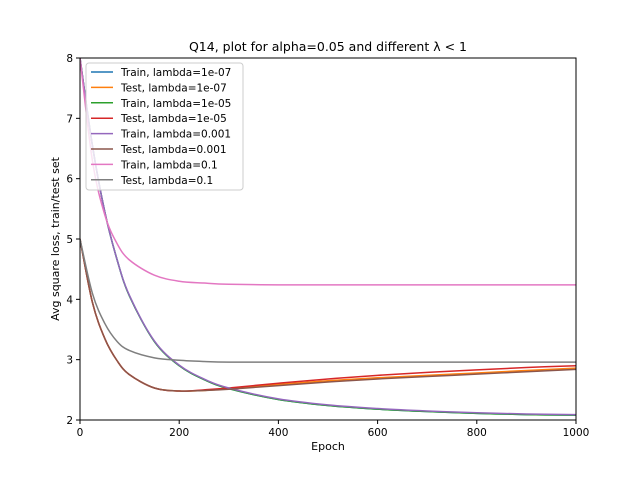  I want to click on legend-label: Train, lambda=0.1, so click(169, 165).